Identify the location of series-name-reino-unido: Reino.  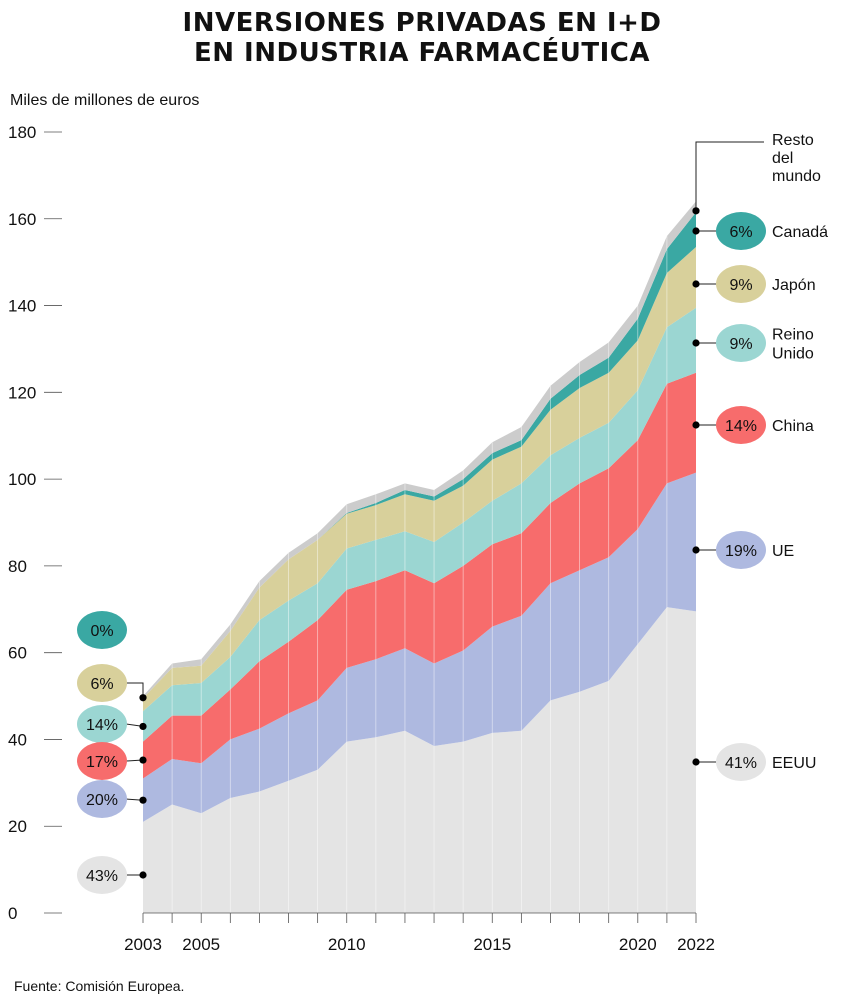
(793, 335).